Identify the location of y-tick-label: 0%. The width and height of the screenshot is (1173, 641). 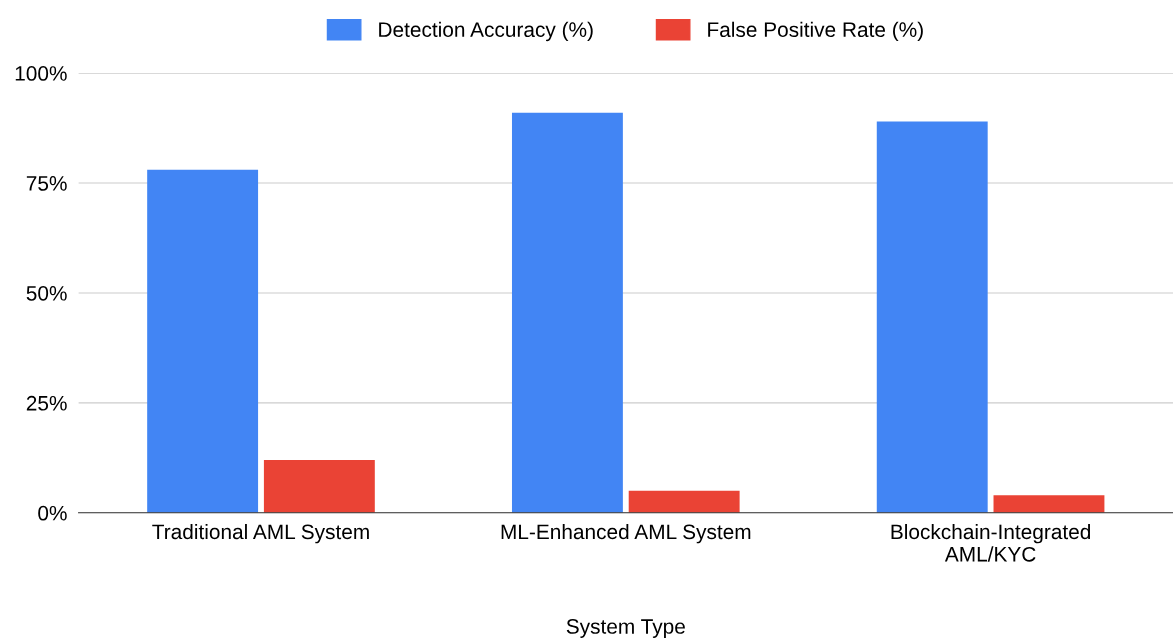
(52, 513).